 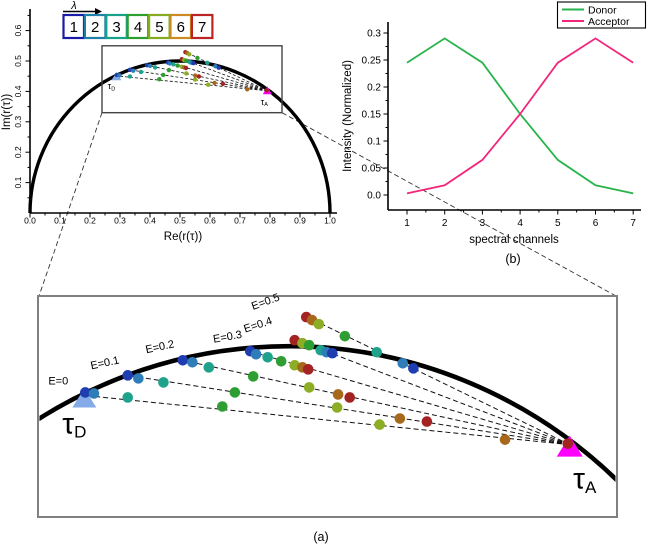 I want to click on x-tick-label: 0.8, so click(x=270, y=221).